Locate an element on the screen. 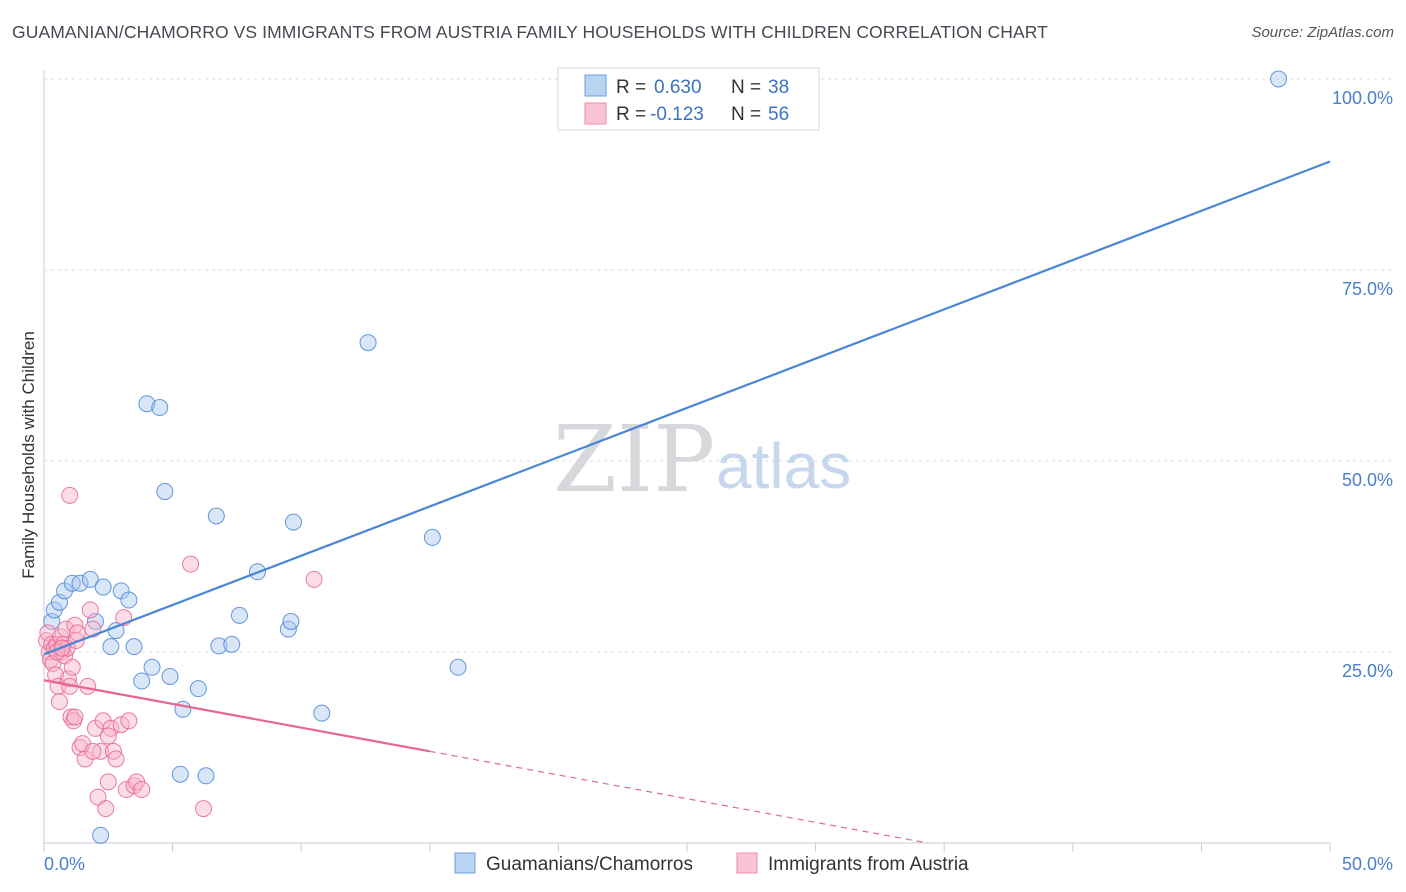  watermark-atlas: atlas is located at coordinates (783, 466).